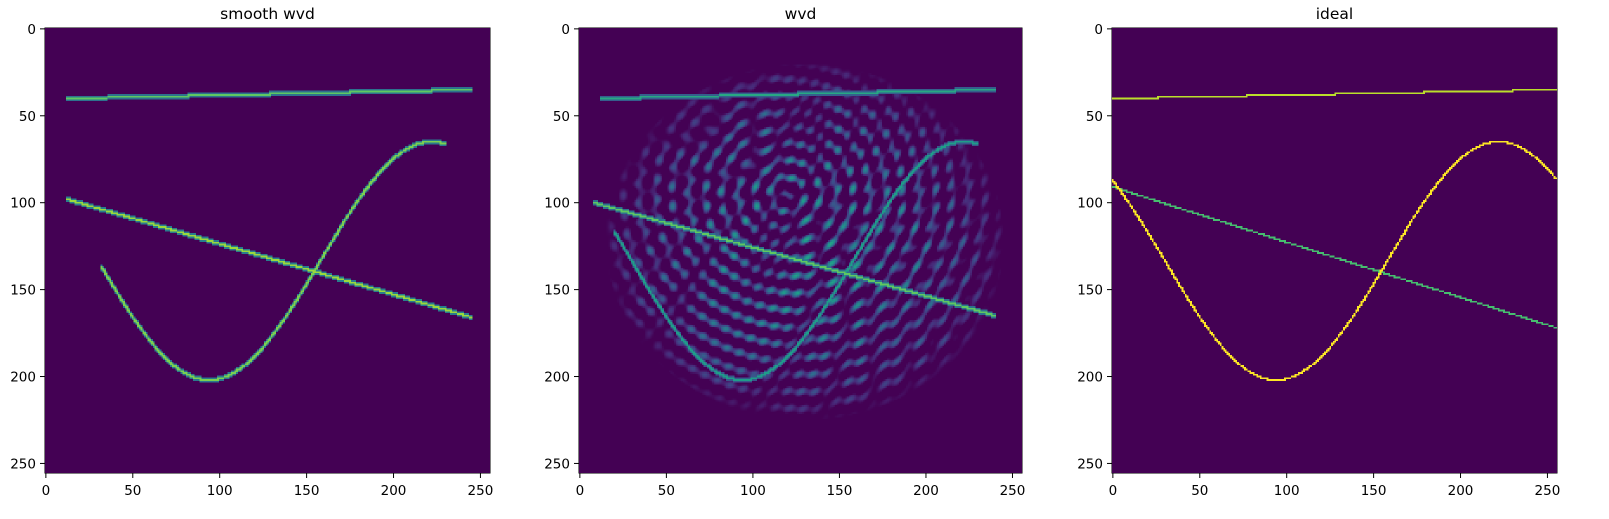 This screenshot has height=519, width=1609. I want to click on subplot-title: wvd, so click(801, 14).